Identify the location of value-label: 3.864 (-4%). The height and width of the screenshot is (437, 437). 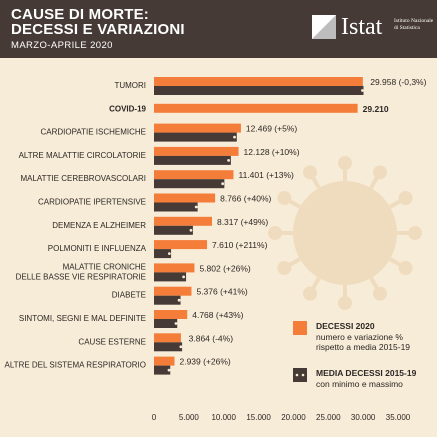
(211, 338).